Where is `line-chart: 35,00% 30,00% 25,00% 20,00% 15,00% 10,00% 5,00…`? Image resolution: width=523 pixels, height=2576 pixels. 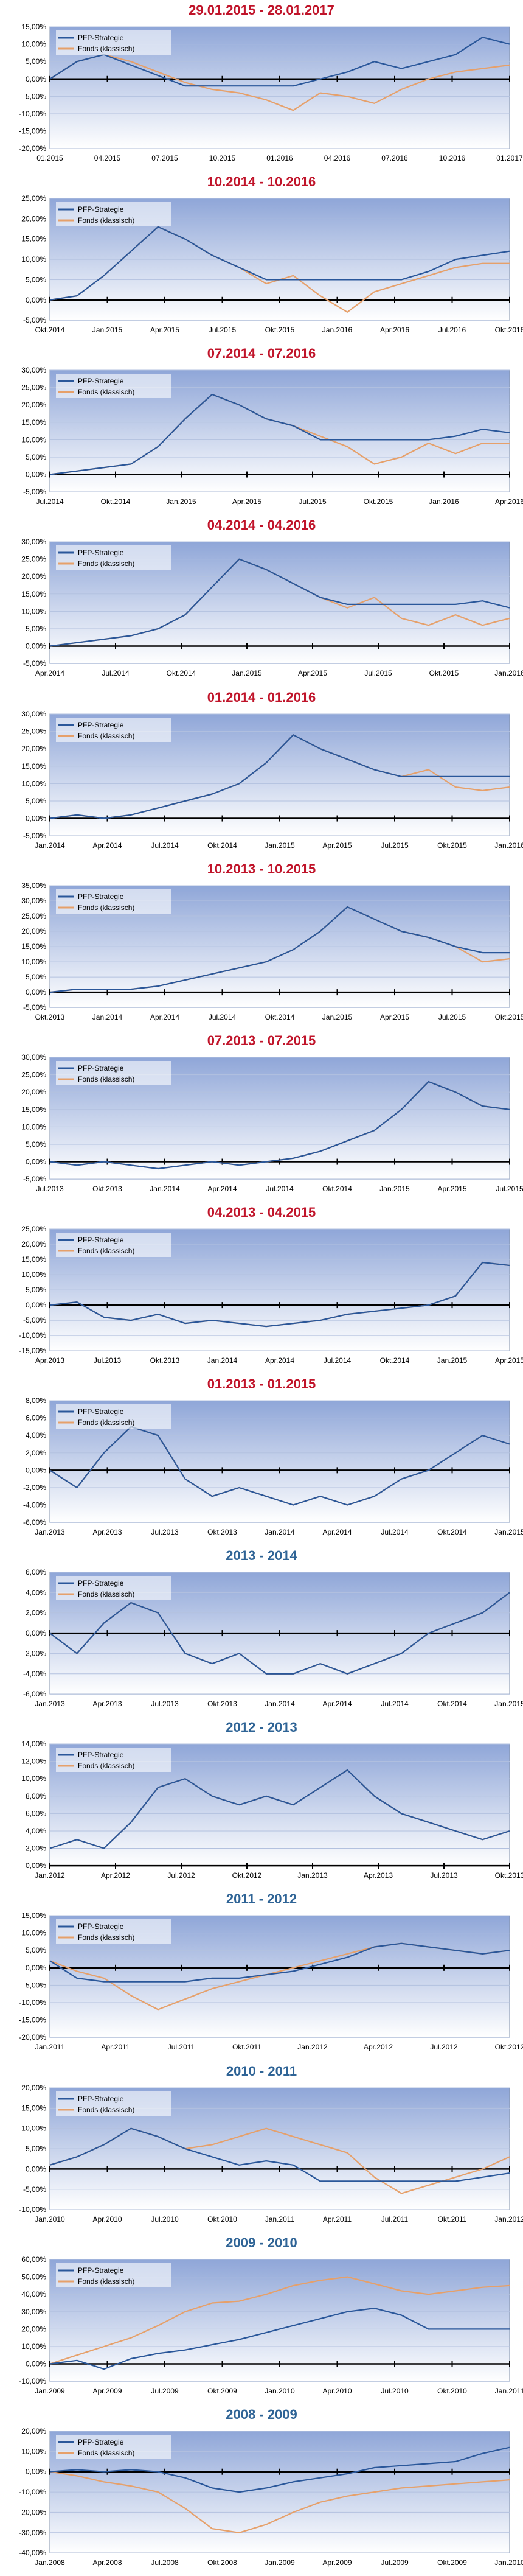
line-chart: 35,00% 30,00% 25,00% 20,00% 15,00% 10,00% 5,00… is located at coordinates (272, 951).